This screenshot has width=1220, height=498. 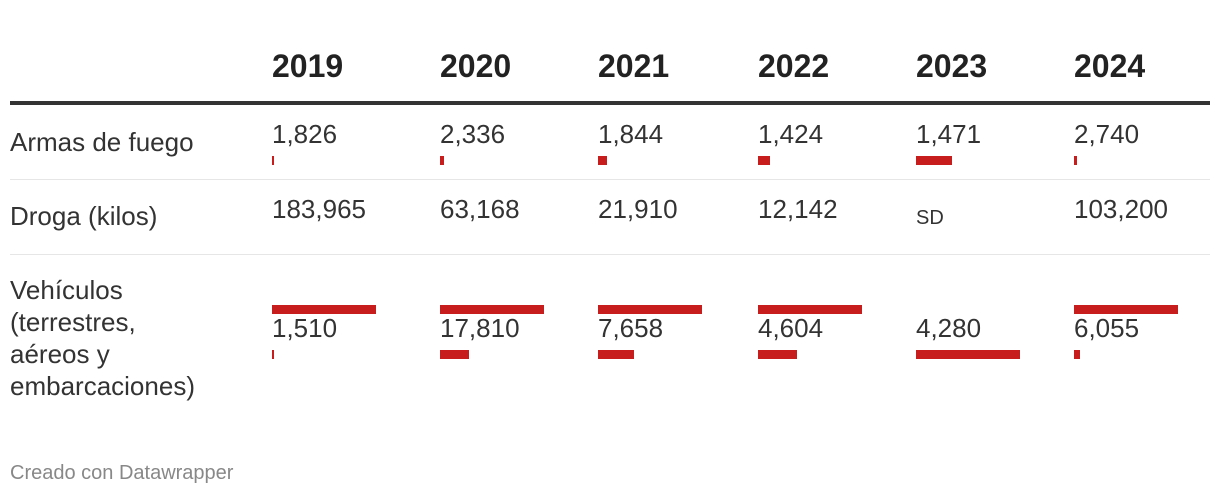 What do you see at coordinates (791, 134) in the screenshot?
I see `cell-value: 1,424` at bounding box center [791, 134].